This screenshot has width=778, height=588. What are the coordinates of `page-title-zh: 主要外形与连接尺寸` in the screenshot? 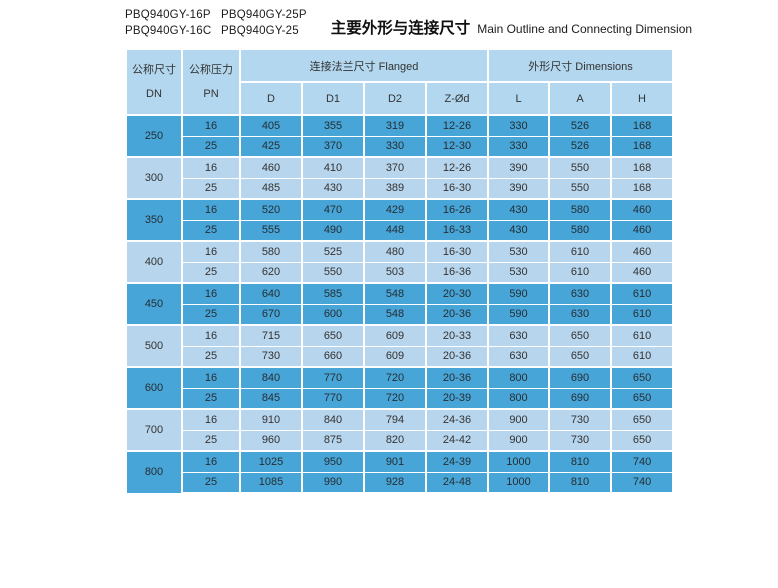 It's located at (400, 28).